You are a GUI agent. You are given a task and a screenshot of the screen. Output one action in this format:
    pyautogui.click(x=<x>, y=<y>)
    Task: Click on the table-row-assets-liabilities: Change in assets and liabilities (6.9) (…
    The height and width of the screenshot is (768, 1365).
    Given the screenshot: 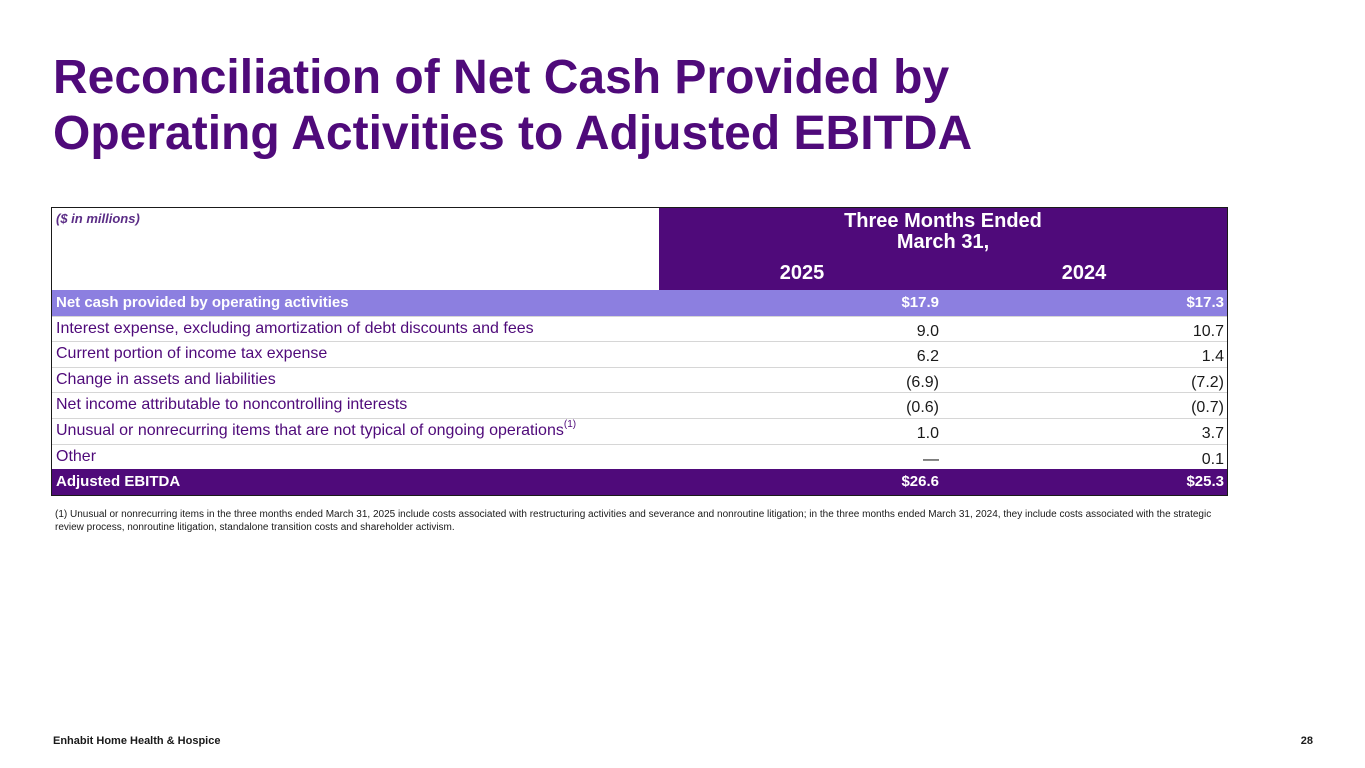 What is the action you would take?
    pyautogui.click(x=639, y=379)
    